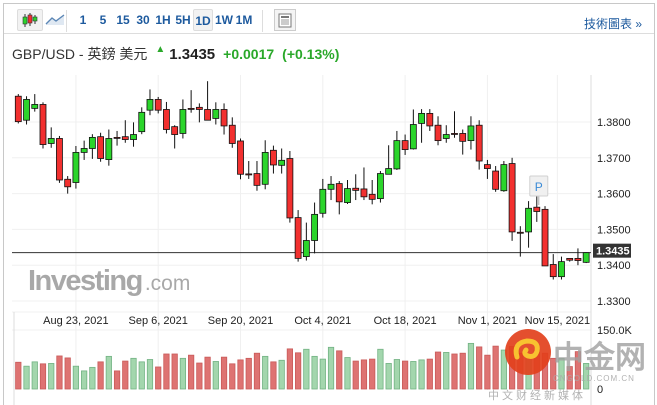  What do you see at coordinates (85, 281) in the screenshot?
I see `investing-logo-word: Investing` at bounding box center [85, 281].